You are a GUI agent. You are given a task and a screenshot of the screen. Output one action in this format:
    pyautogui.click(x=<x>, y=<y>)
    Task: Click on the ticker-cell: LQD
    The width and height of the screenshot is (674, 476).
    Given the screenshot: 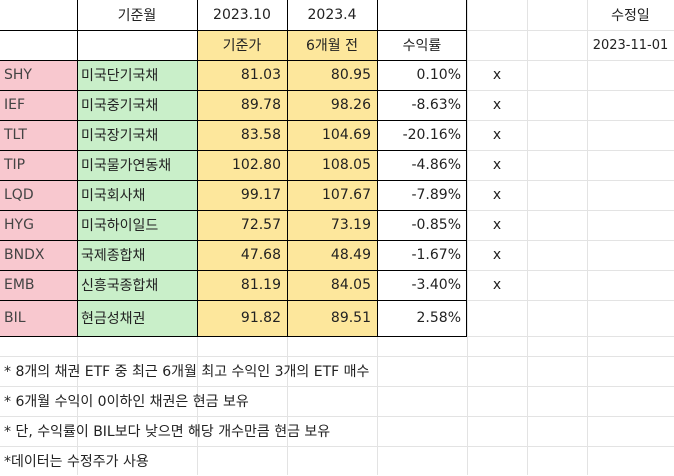 What is the action you would take?
    pyautogui.click(x=38, y=195)
    